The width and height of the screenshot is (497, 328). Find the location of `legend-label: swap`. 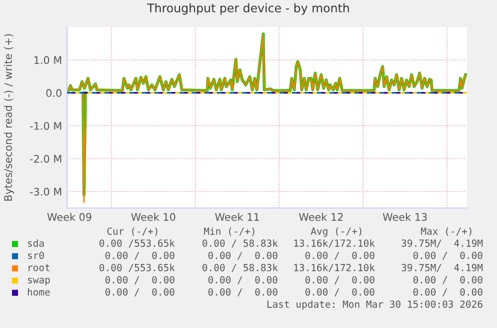

legend-label: swap is located at coordinates (39, 282).